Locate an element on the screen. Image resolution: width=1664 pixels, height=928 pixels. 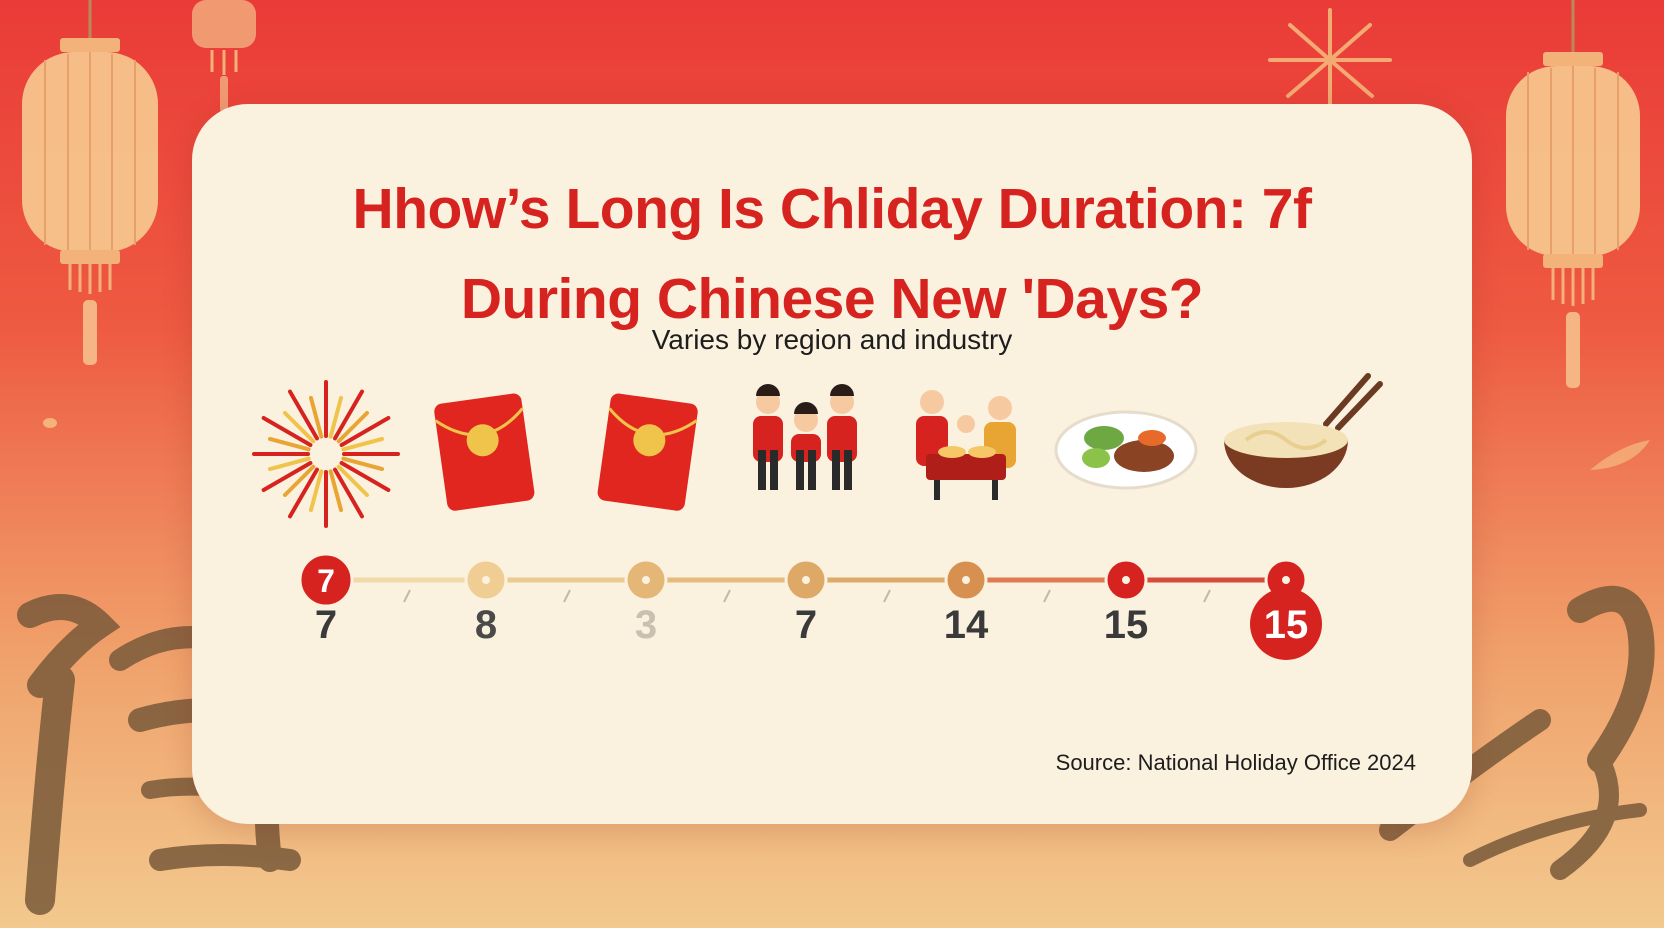
firework-top-icon is located at coordinates (1330, 57).